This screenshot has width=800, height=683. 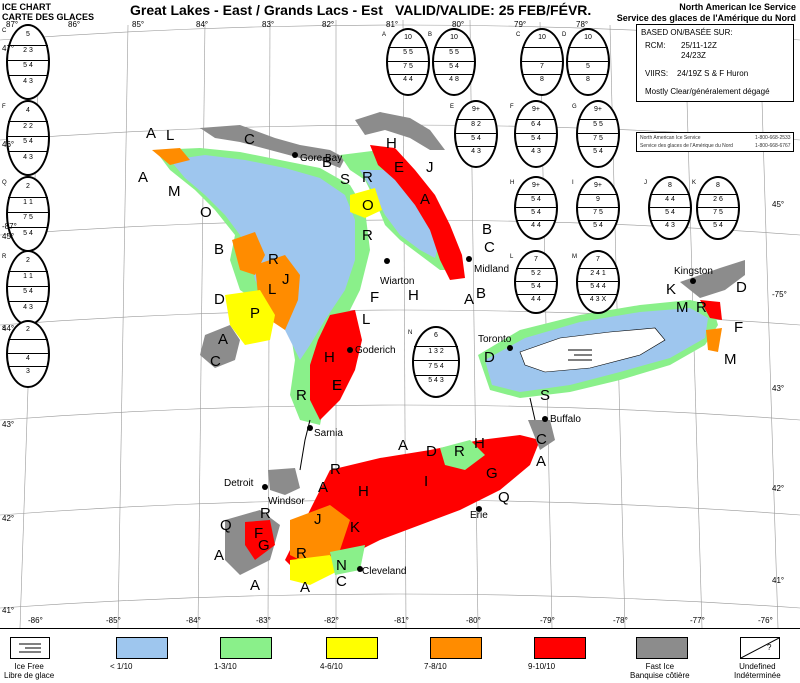 I want to click on longitude-tick: 85°, so click(x=138, y=24).